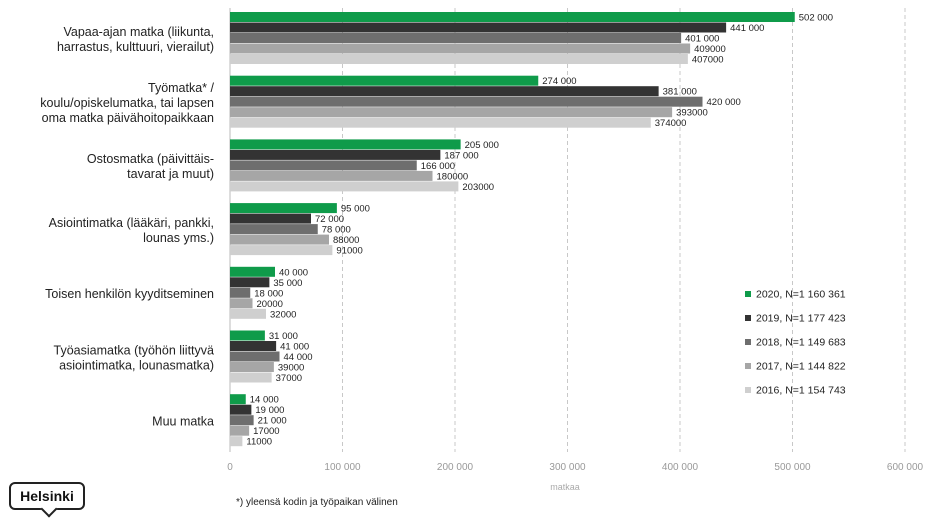 This screenshot has width=931, height=518. I want to click on data-label: 409000, so click(710, 49).